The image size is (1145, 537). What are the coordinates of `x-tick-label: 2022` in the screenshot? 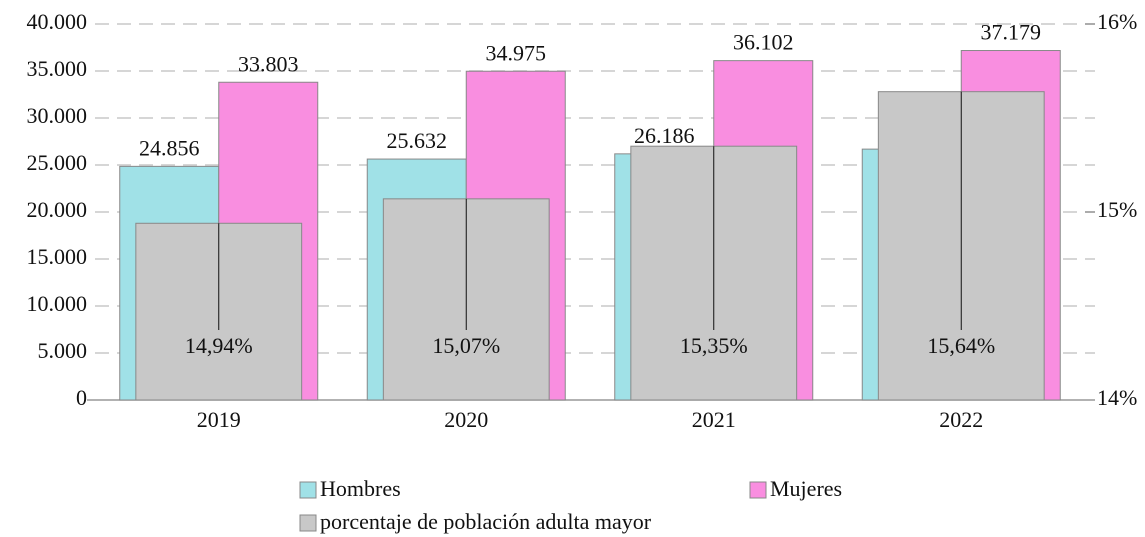 It's located at (961, 419).